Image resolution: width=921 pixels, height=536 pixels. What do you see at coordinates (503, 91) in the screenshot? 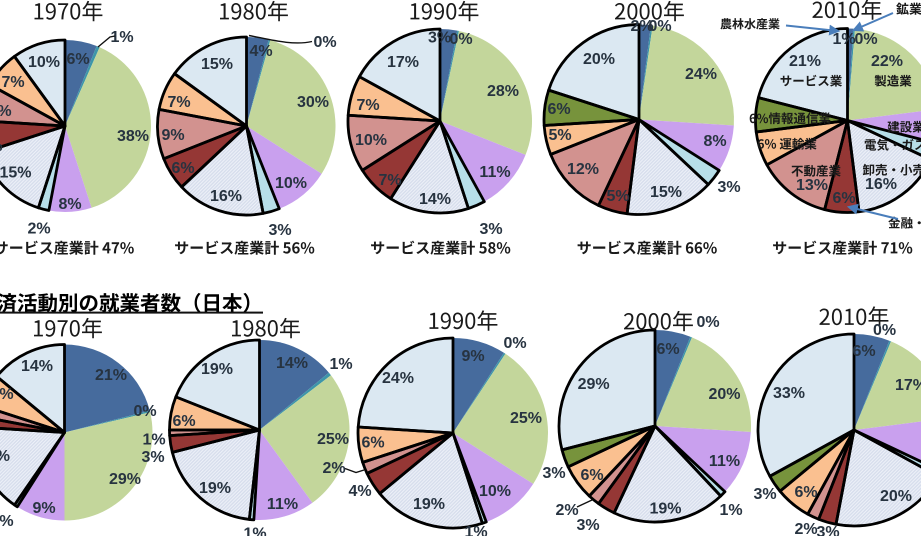
I see `svg-text: 28%` at bounding box center [503, 91].